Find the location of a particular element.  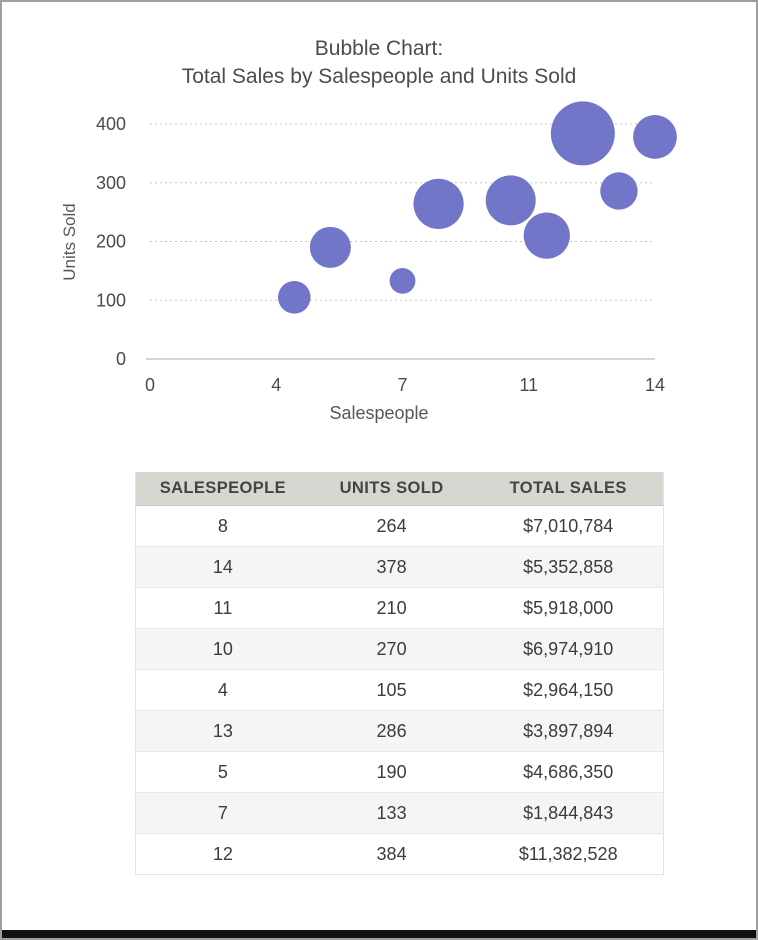

window-bottom-bar is located at coordinates (379, 934).